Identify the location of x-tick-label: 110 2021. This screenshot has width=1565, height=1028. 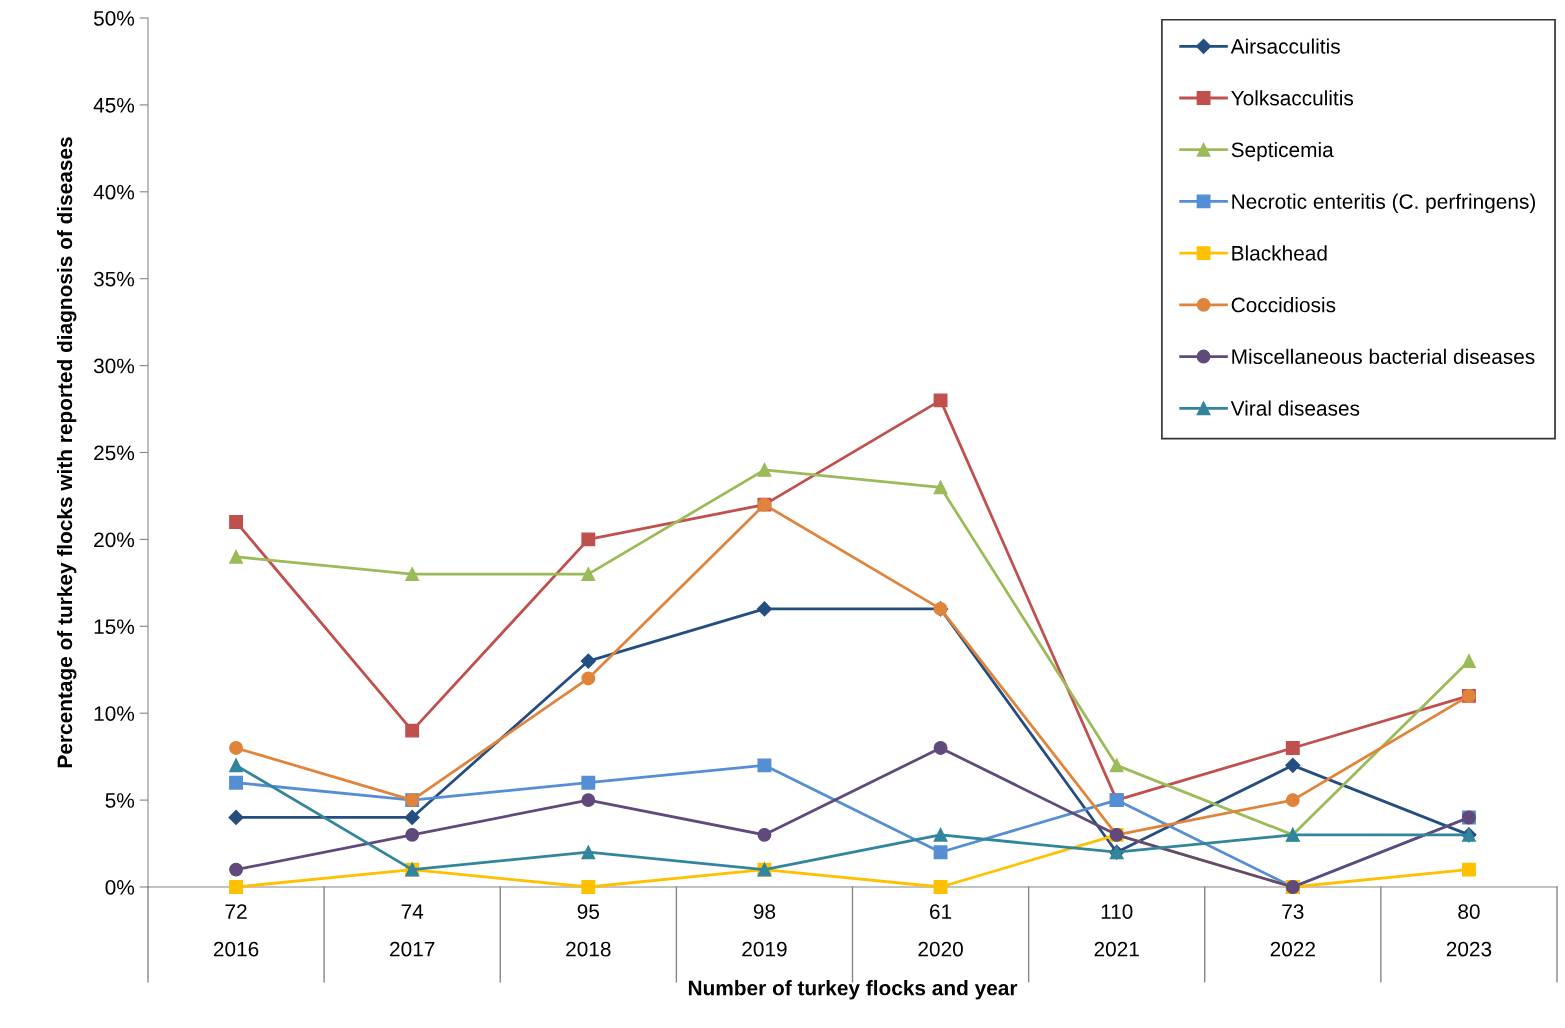
(1116, 930).